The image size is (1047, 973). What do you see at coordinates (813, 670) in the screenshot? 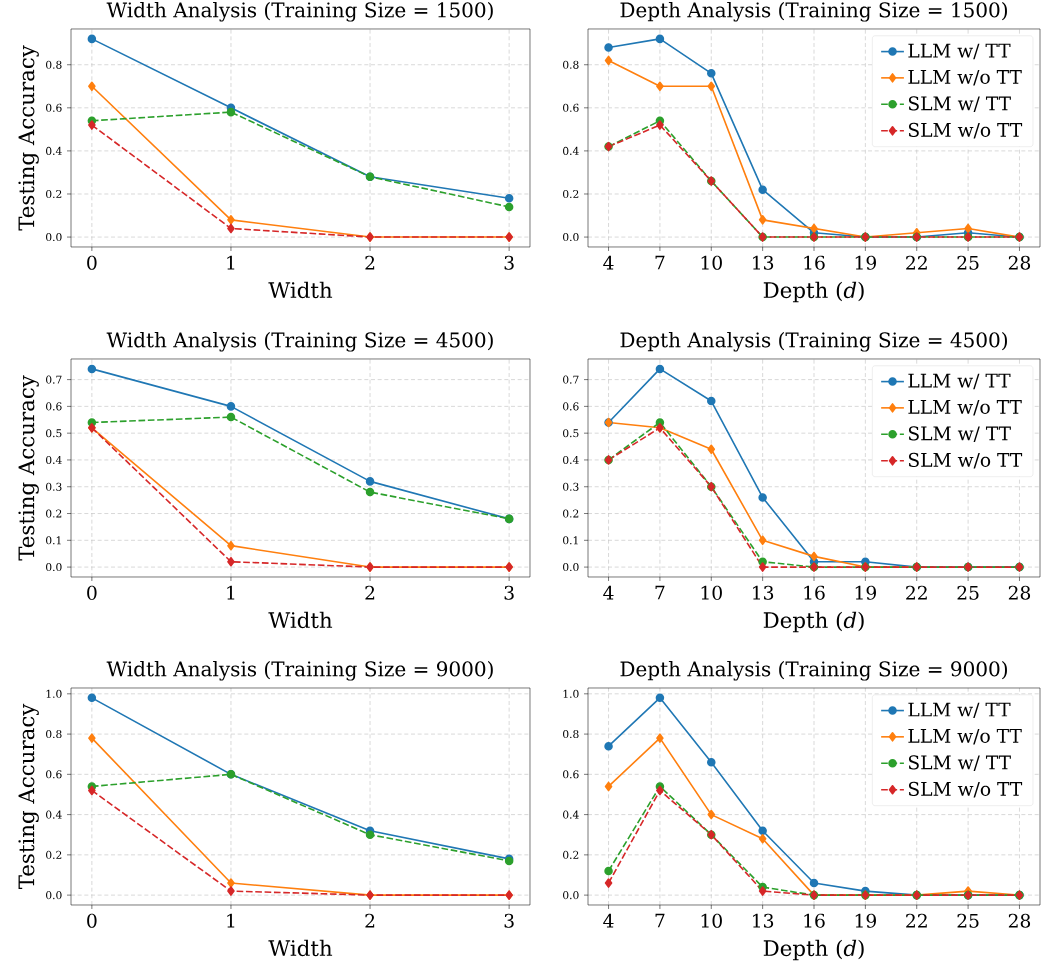
I see `chart-title: Depth Analysis (Training Size = 9000)` at bounding box center [813, 670].